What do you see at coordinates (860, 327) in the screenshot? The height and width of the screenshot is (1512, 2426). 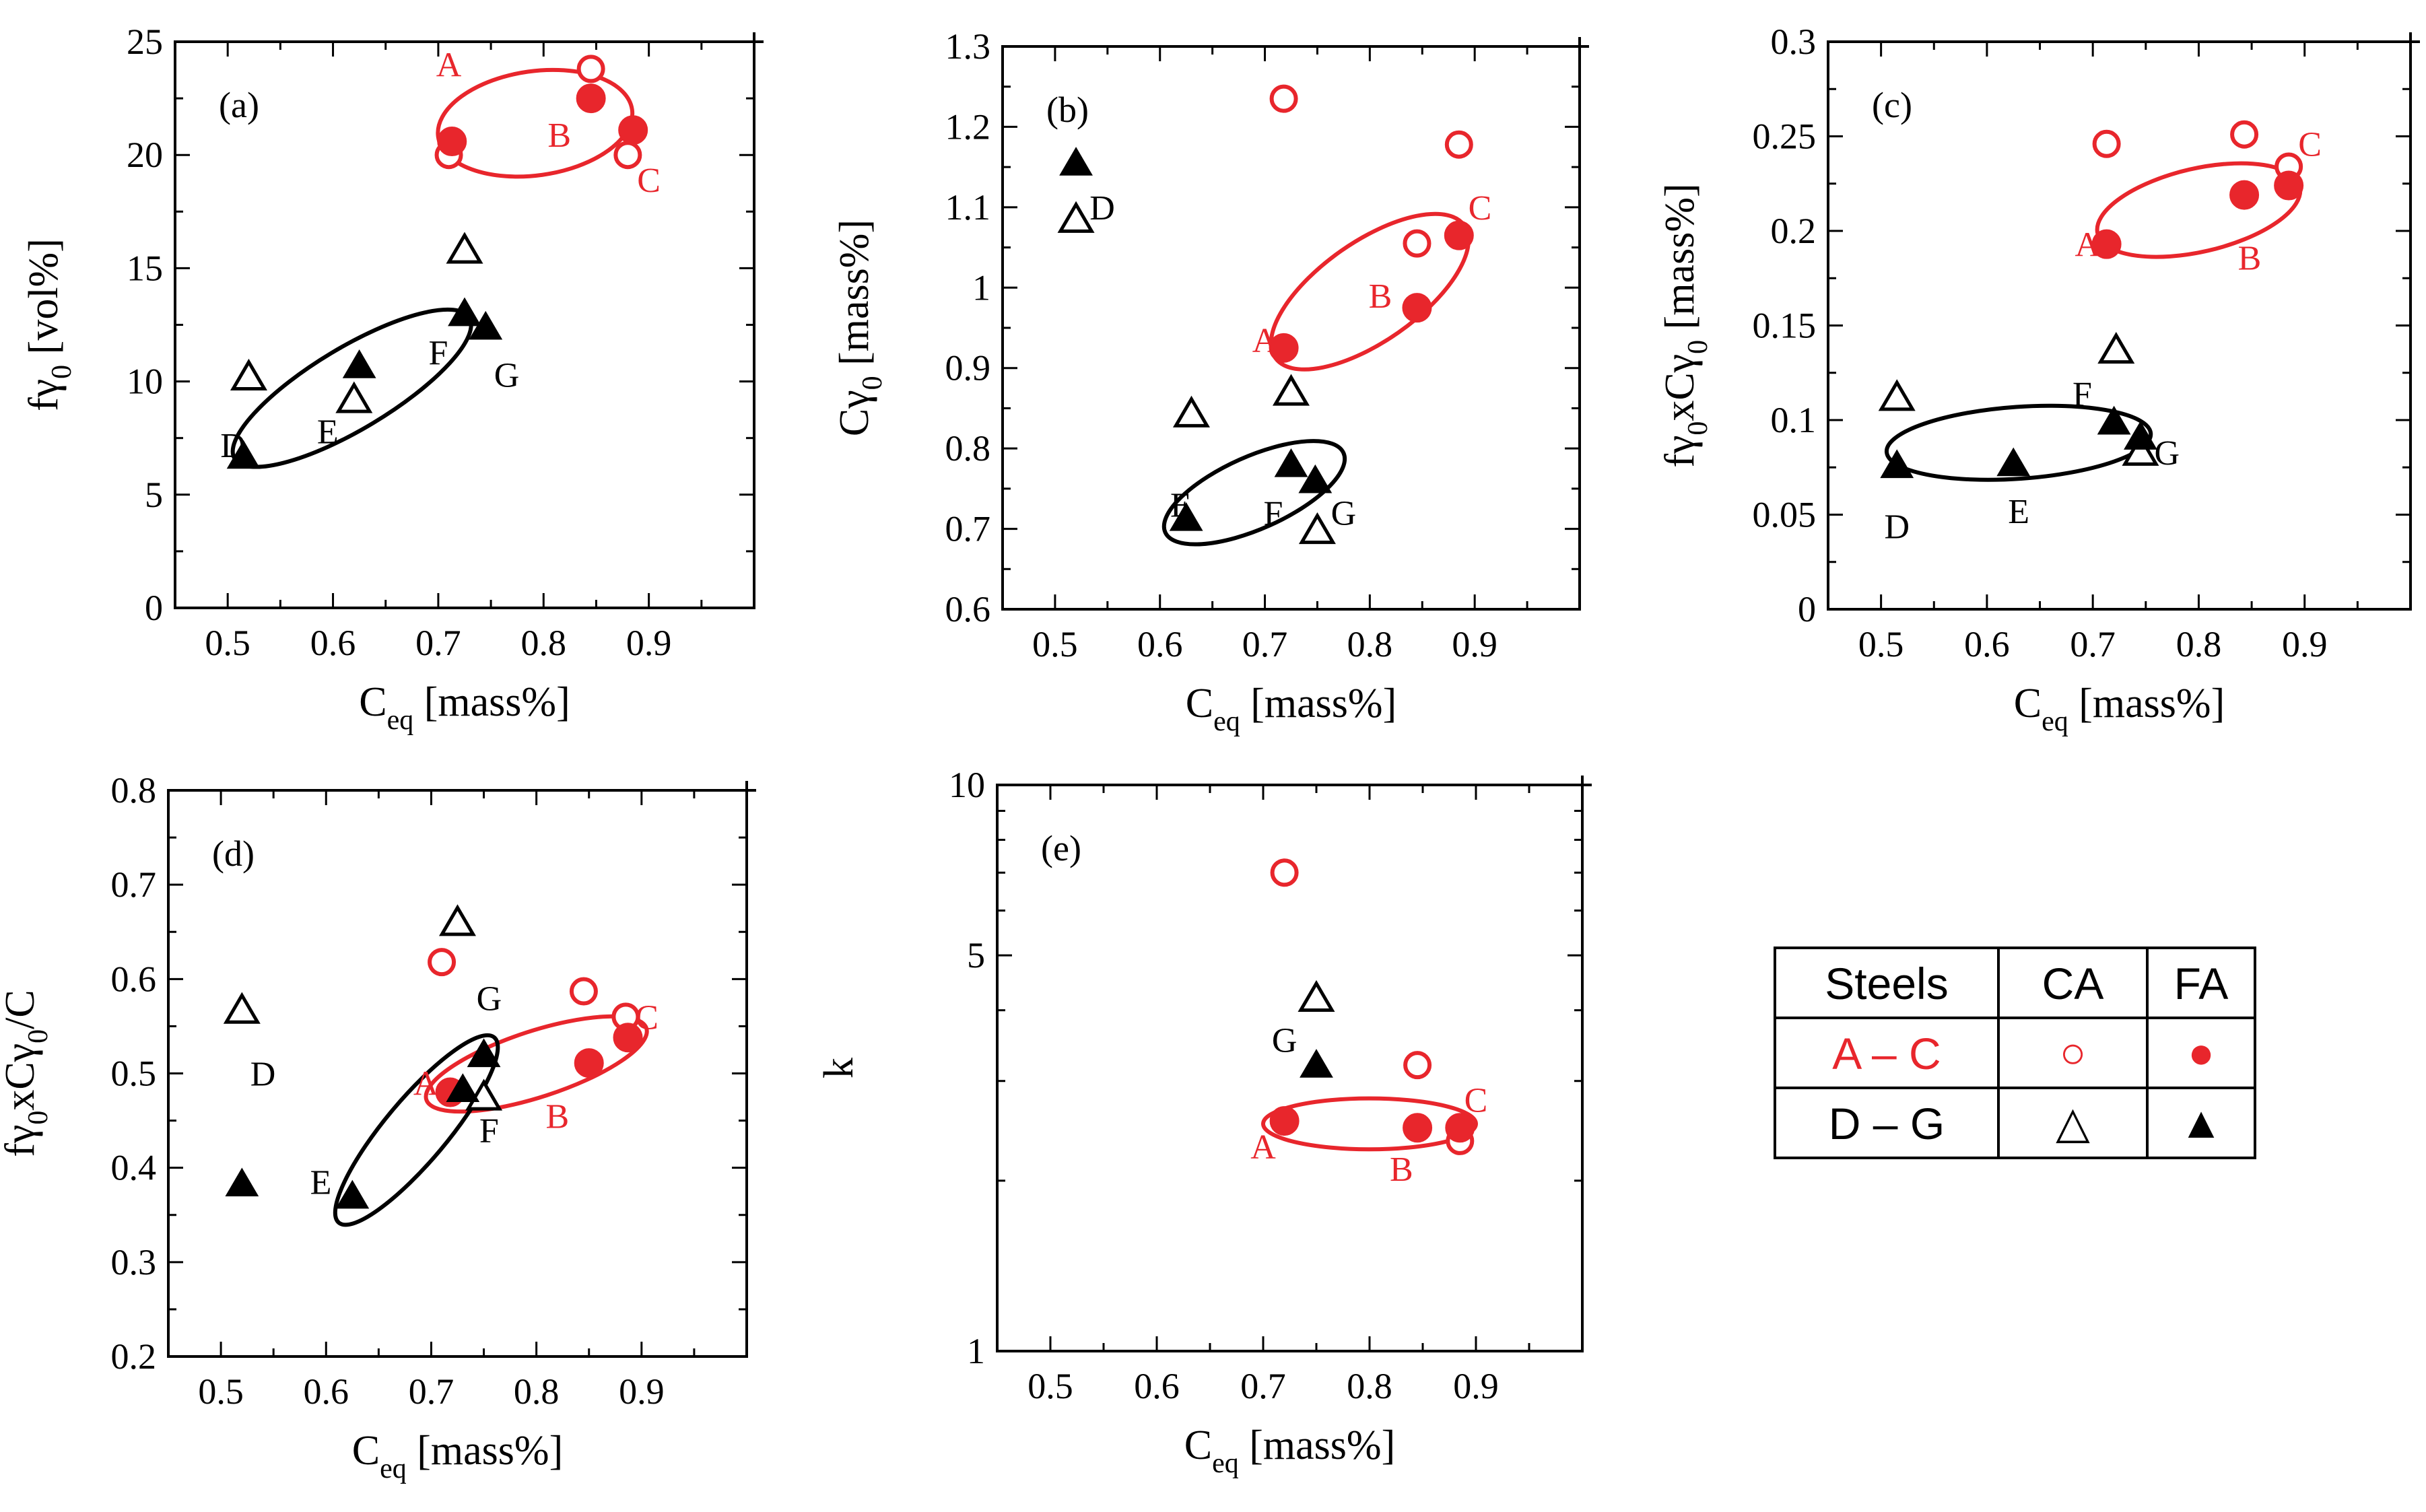 I see `y-axis-title: Cγ0 [mass%]` at bounding box center [860, 327].